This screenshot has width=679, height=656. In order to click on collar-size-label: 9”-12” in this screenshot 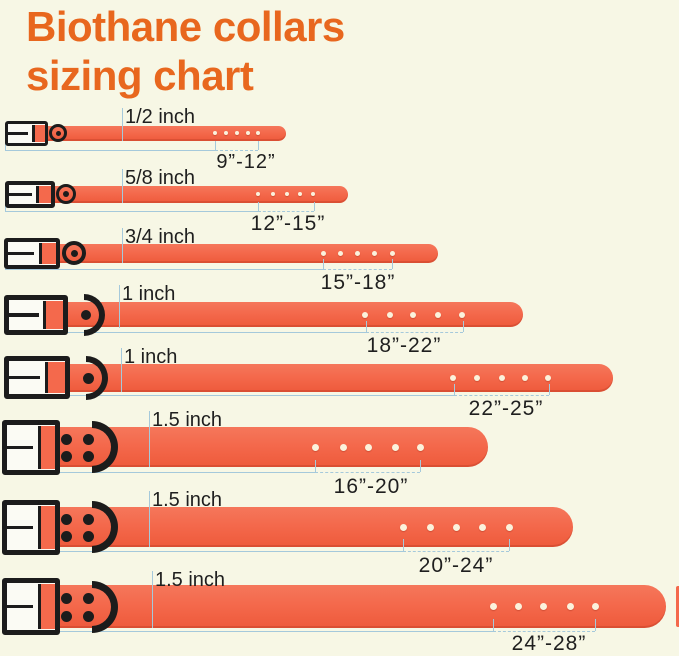, I will do `click(246, 162)`.